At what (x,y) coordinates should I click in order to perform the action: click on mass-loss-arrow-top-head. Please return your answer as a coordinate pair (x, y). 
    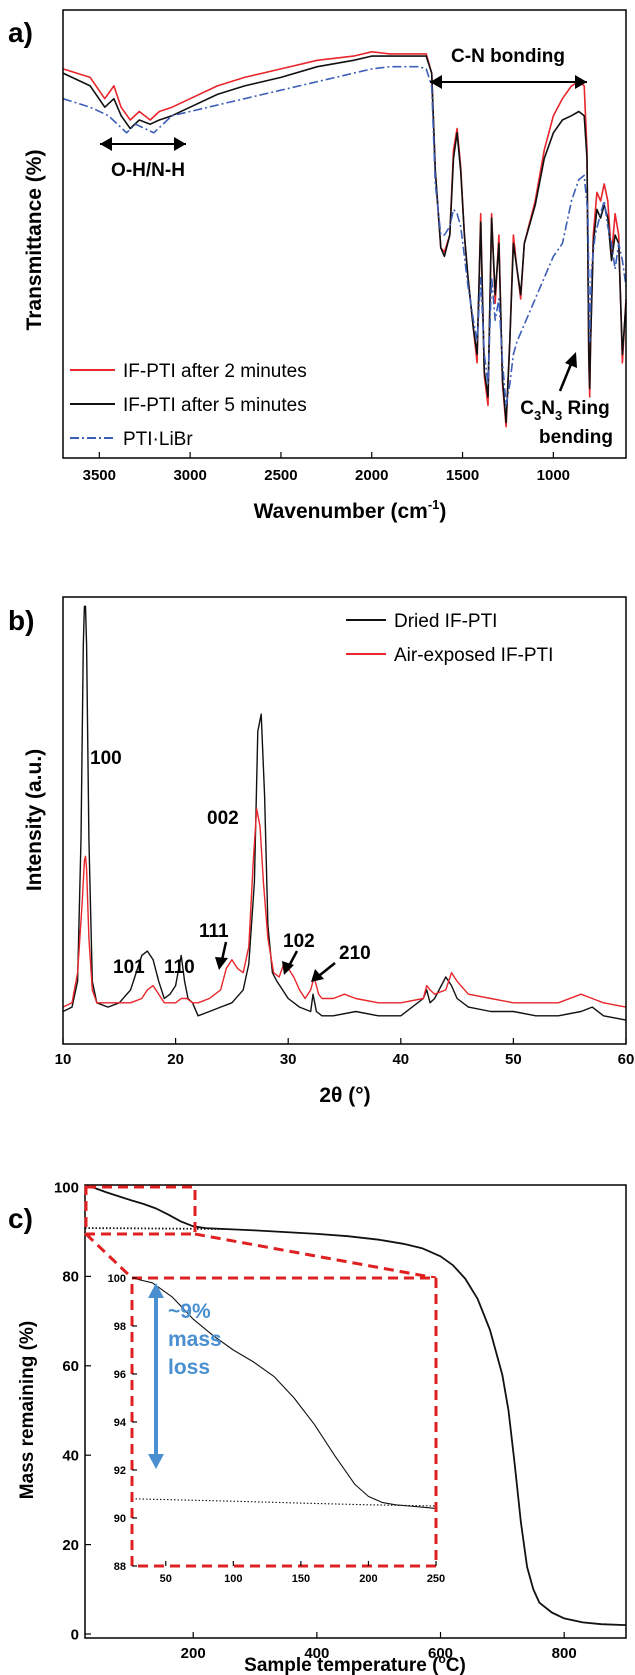
    Looking at the image, I should click on (156, 1290).